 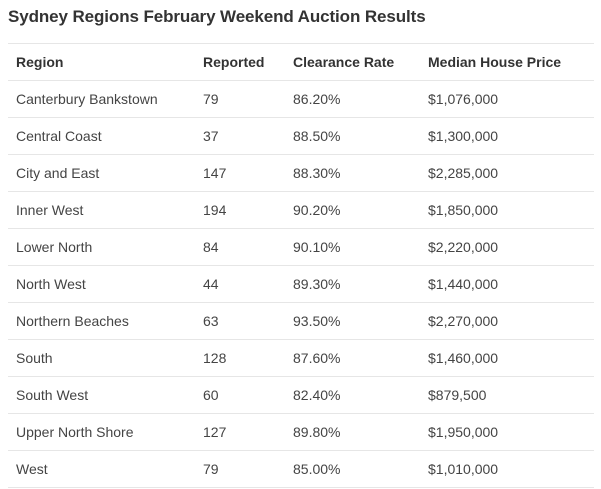 I want to click on header-region: Region, so click(x=101, y=62).